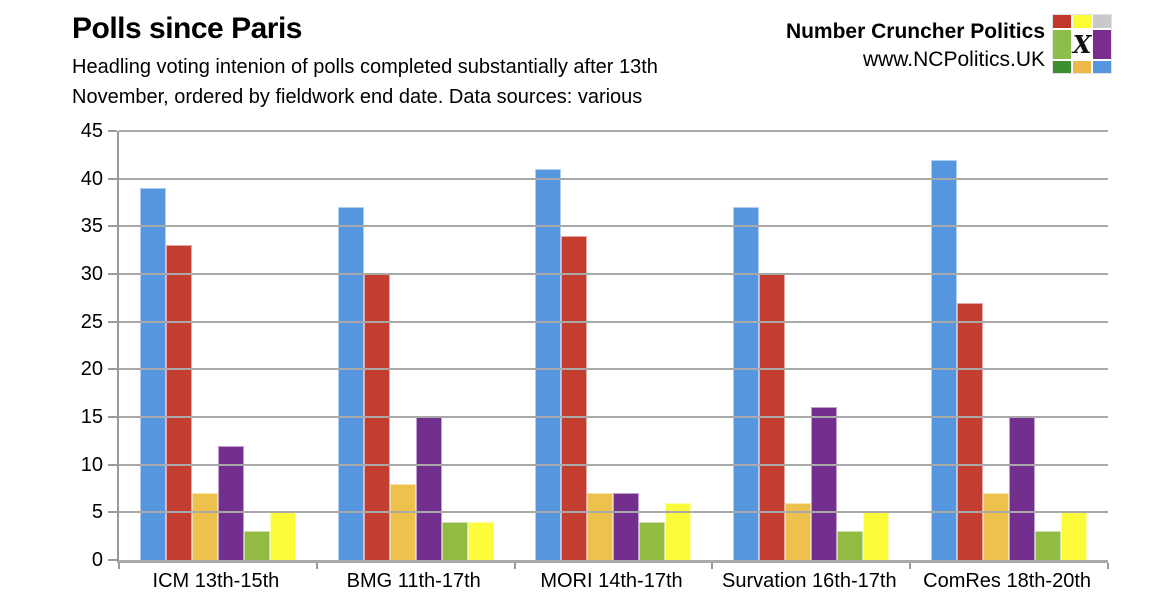 The height and width of the screenshot is (606, 1175). What do you see at coordinates (953, 59) in the screenshot?
I see `brand-url: www.NCPolitics.UK` at bounding box center [953, 59].